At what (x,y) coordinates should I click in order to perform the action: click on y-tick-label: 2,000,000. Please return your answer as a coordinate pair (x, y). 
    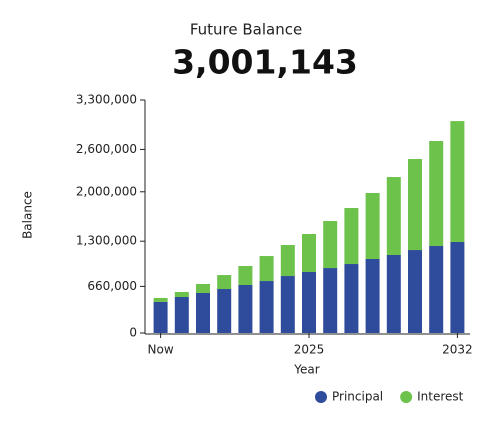
    Looking at the image, I should click on (106, 191).